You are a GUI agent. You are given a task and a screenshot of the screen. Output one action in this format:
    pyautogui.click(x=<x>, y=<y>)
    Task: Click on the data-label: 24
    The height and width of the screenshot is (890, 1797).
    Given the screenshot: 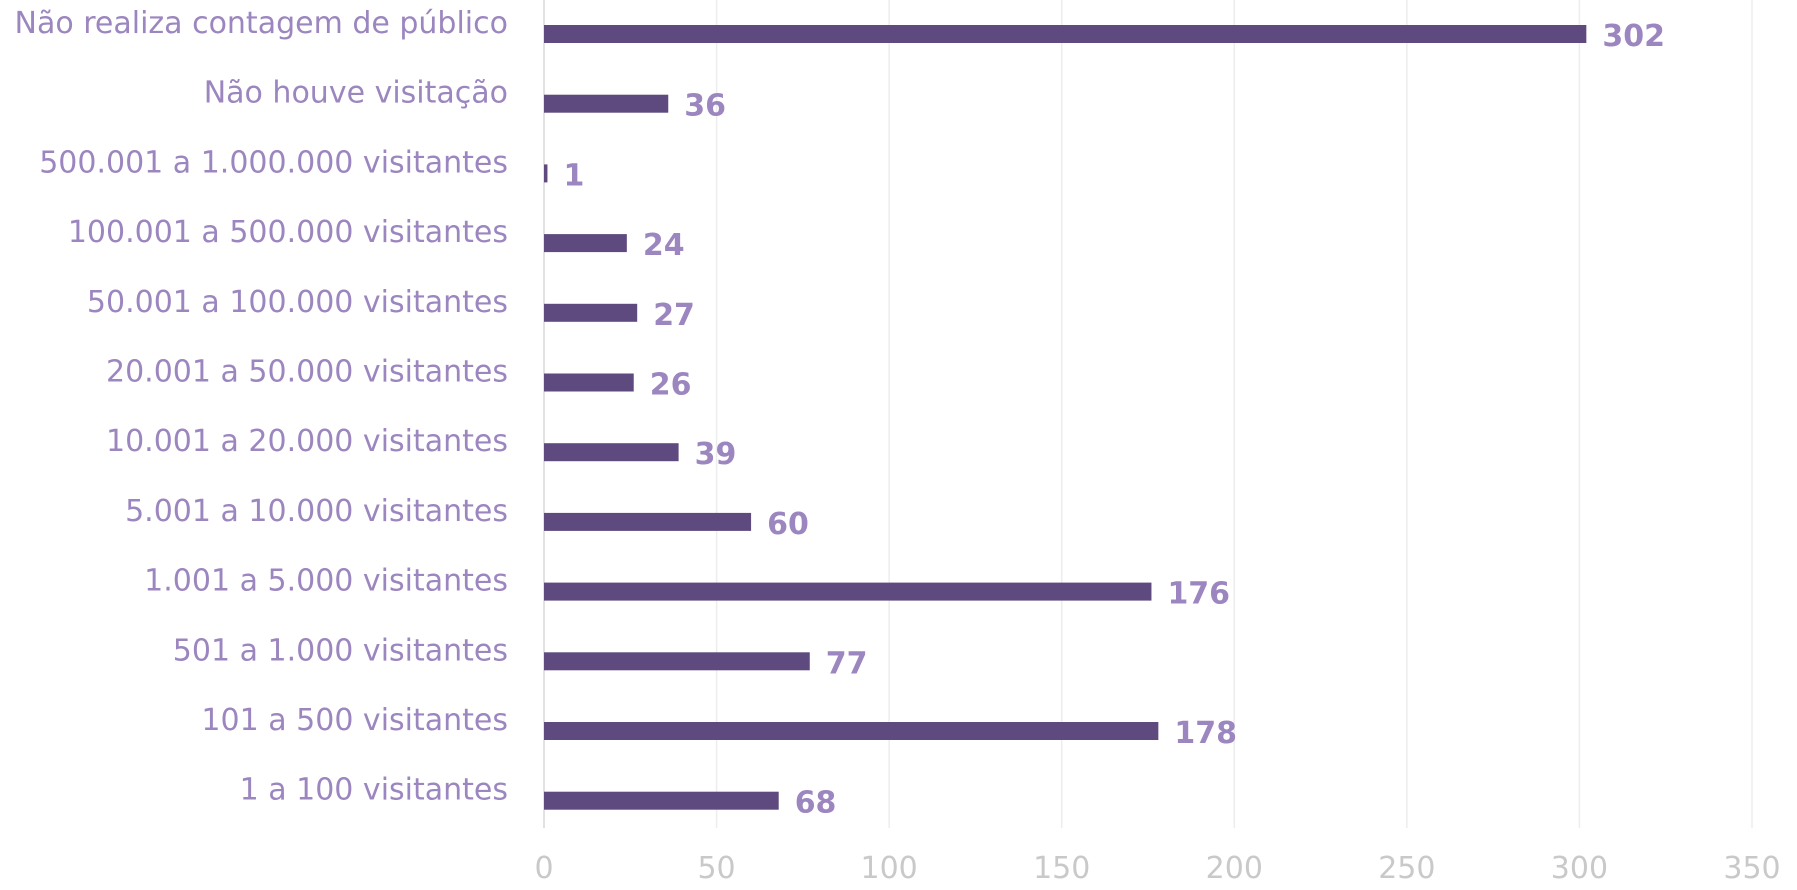 What is the action you would take?
    pyautogui.click(x=664, y=245)
    